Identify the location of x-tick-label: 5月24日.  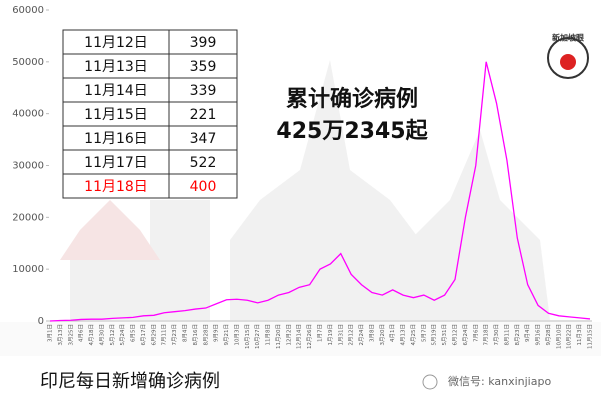
(122, 335).